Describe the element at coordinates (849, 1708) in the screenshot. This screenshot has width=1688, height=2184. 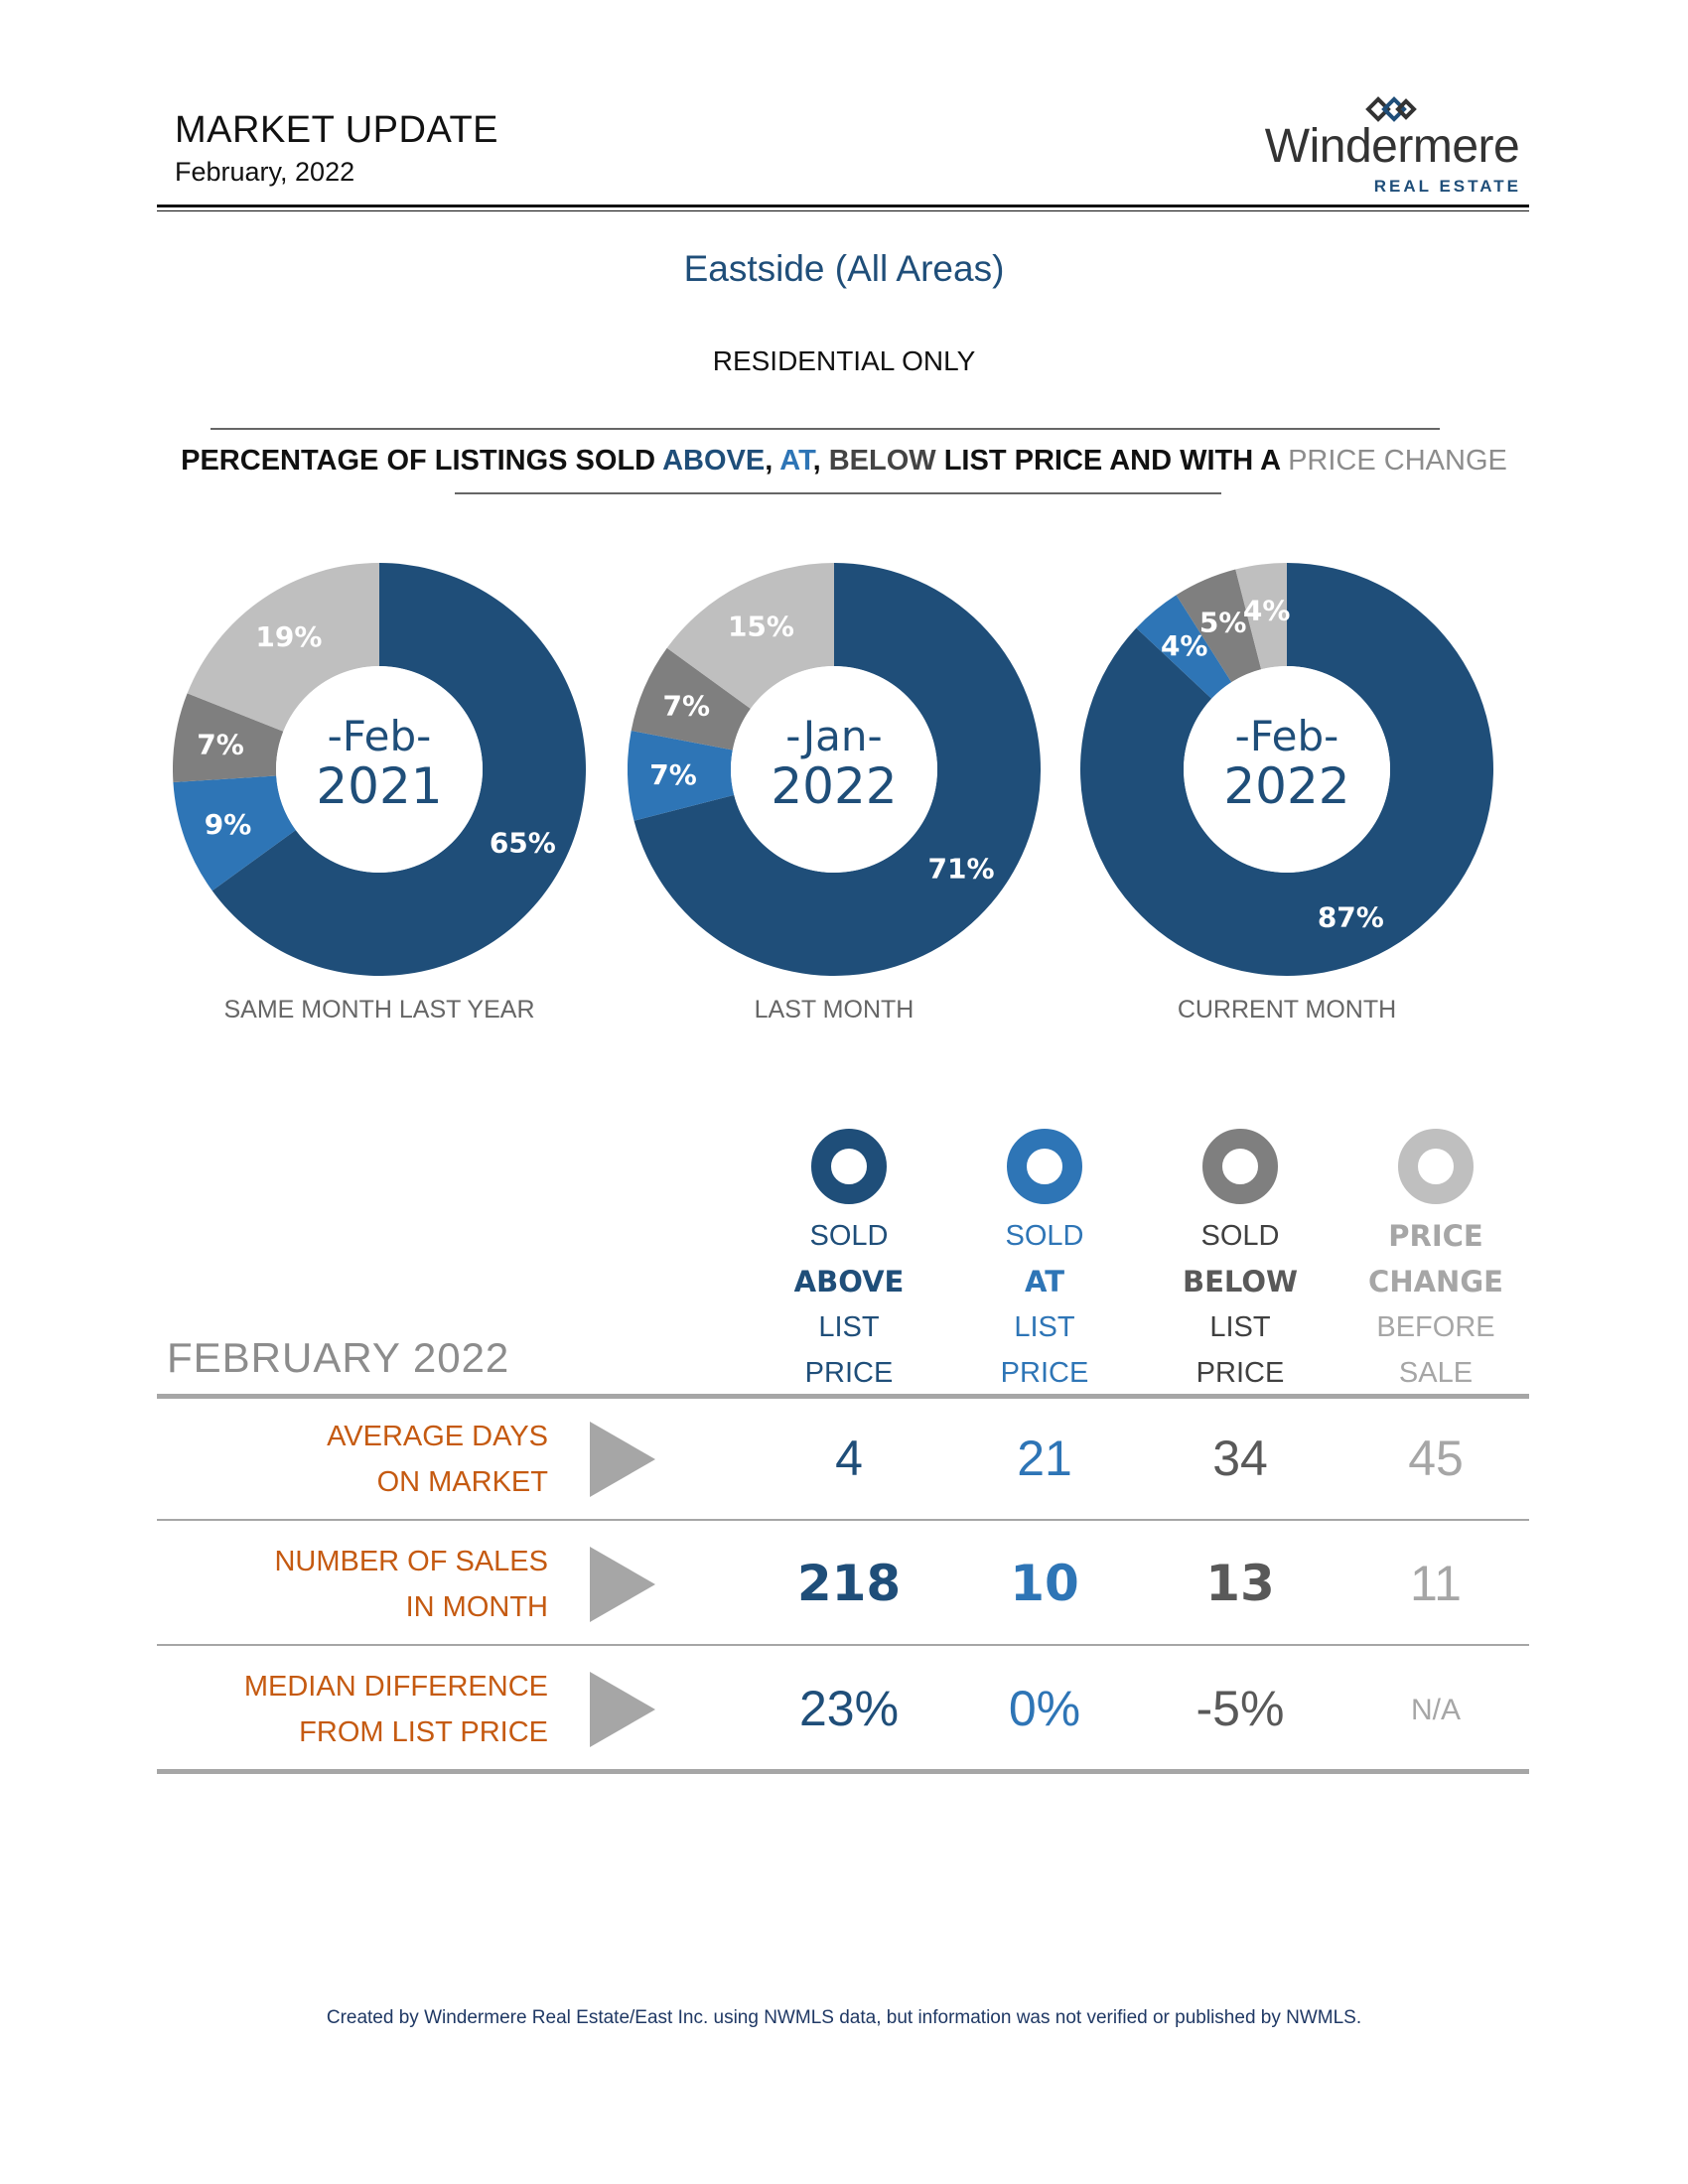
I see `cell-median-above: 23%` at that location.